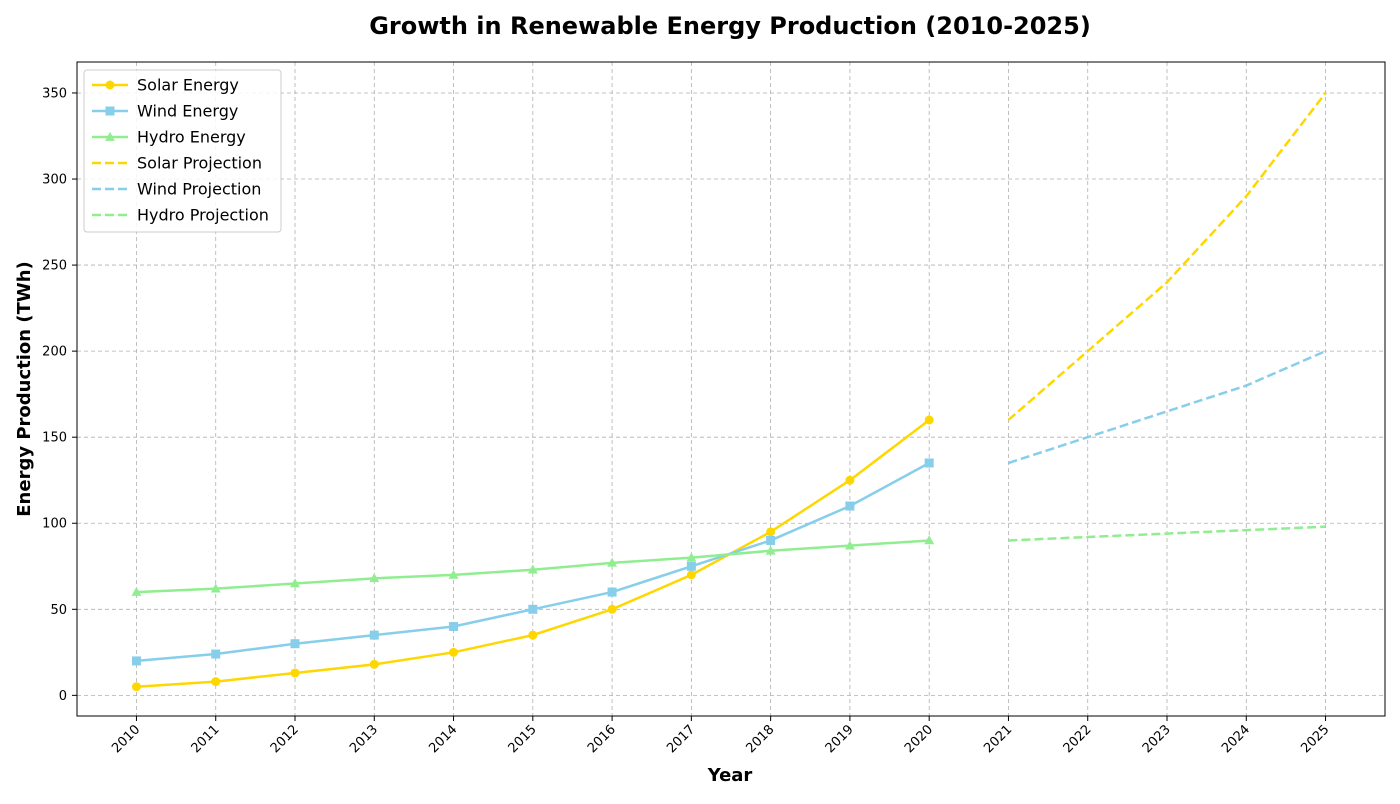 The width and height of the screenshot is (1400, 804). What do you see at coordinates (199, 163) in the screenshot?
I see `legend-label: Solar Projection` at bounding box center [199, 163].